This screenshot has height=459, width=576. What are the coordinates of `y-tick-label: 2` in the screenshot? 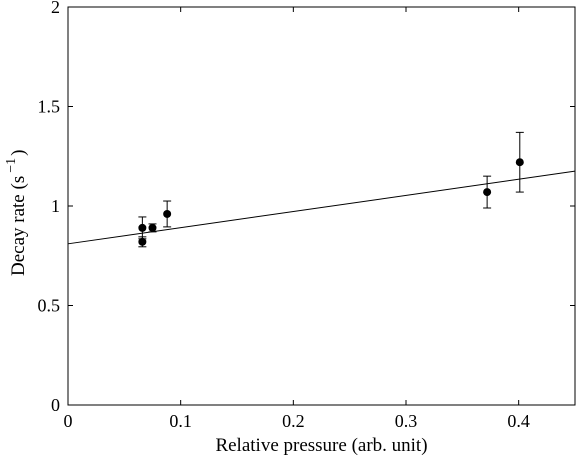 It's located at (55, 8).